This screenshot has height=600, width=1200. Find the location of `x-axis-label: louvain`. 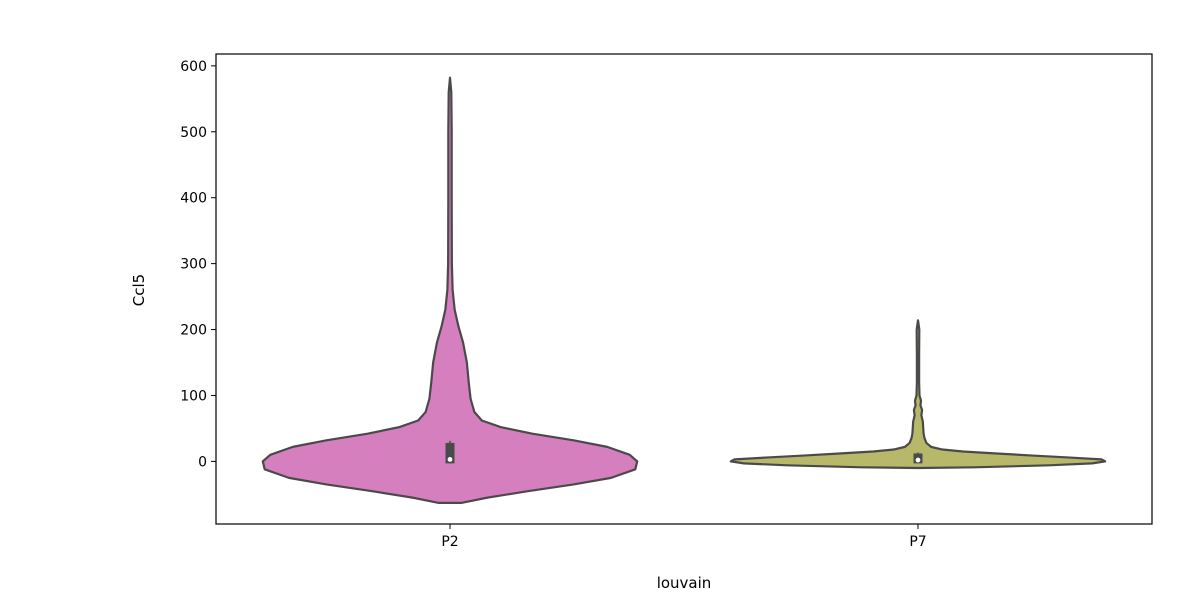

x-axis-label: louvain is located at coordinates (684, 583).